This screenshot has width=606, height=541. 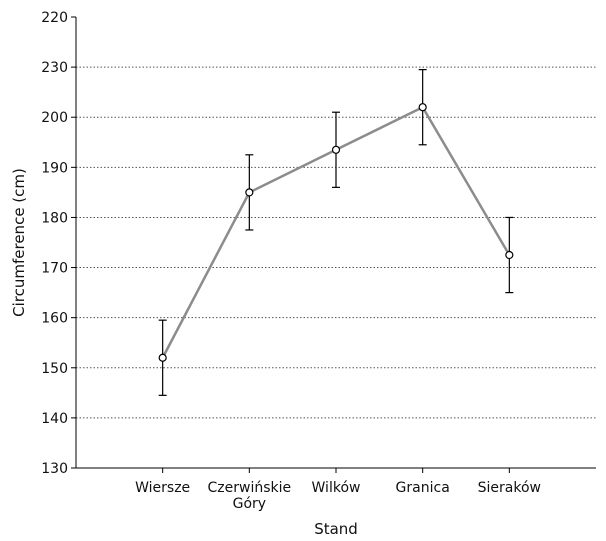 I want to click on x-axis-title: Stand, so click(x=336, y=529).